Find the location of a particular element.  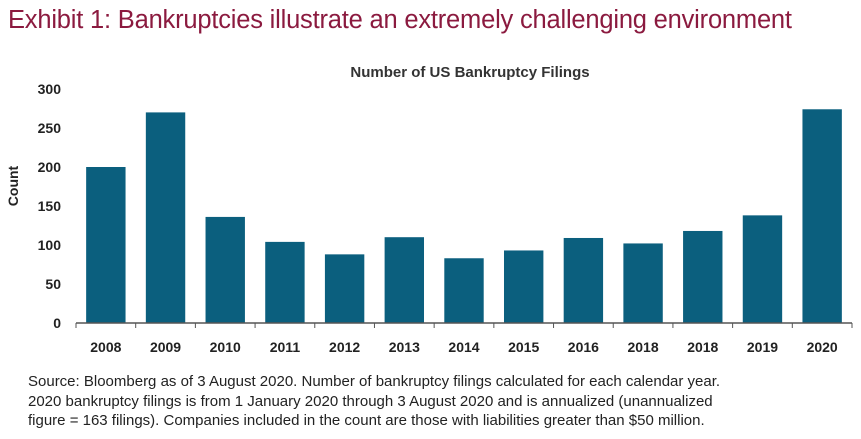

x-tick-label: 2019 is located at coordinates (762, 347).